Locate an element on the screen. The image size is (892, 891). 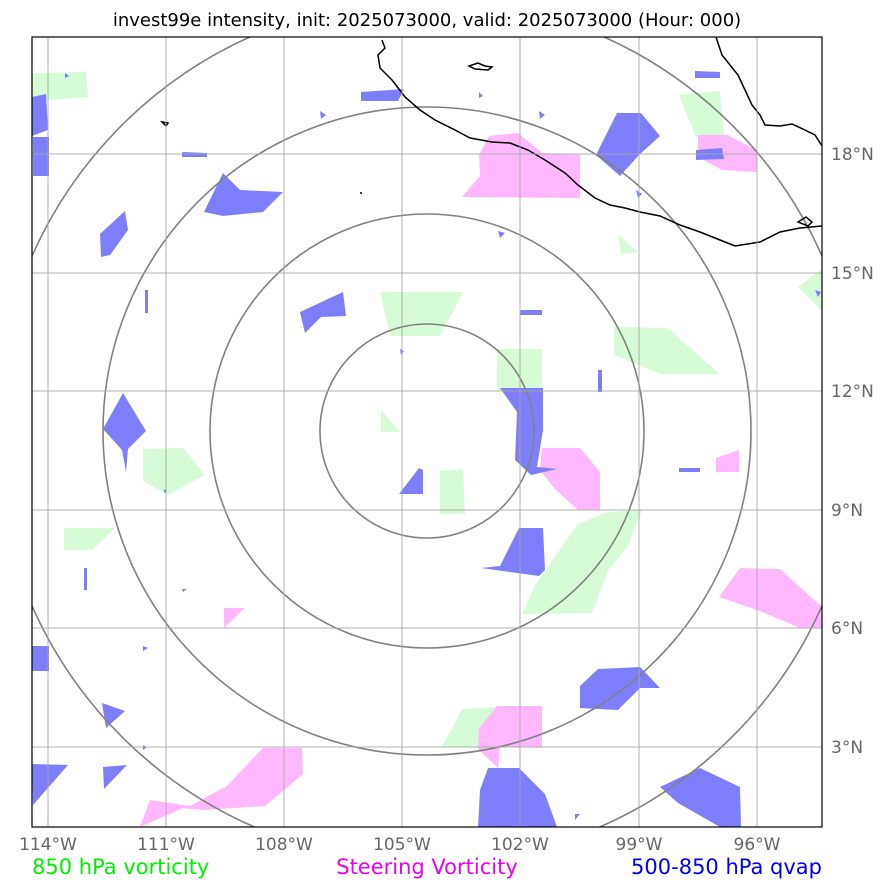
lon-tick-label: 105°W is located at coordinates (402, 845).